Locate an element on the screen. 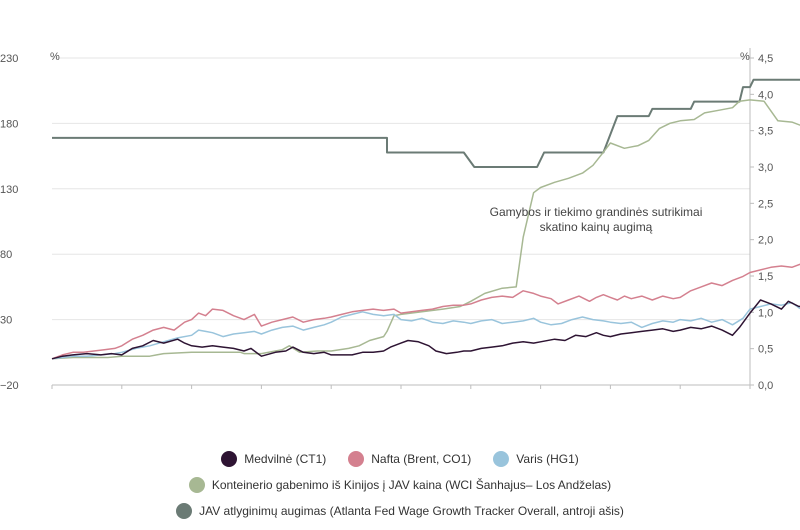  annotation-line-1: Gamybos ir tiekimo grandinės sutrikimai is located at coordinates (596, 212).